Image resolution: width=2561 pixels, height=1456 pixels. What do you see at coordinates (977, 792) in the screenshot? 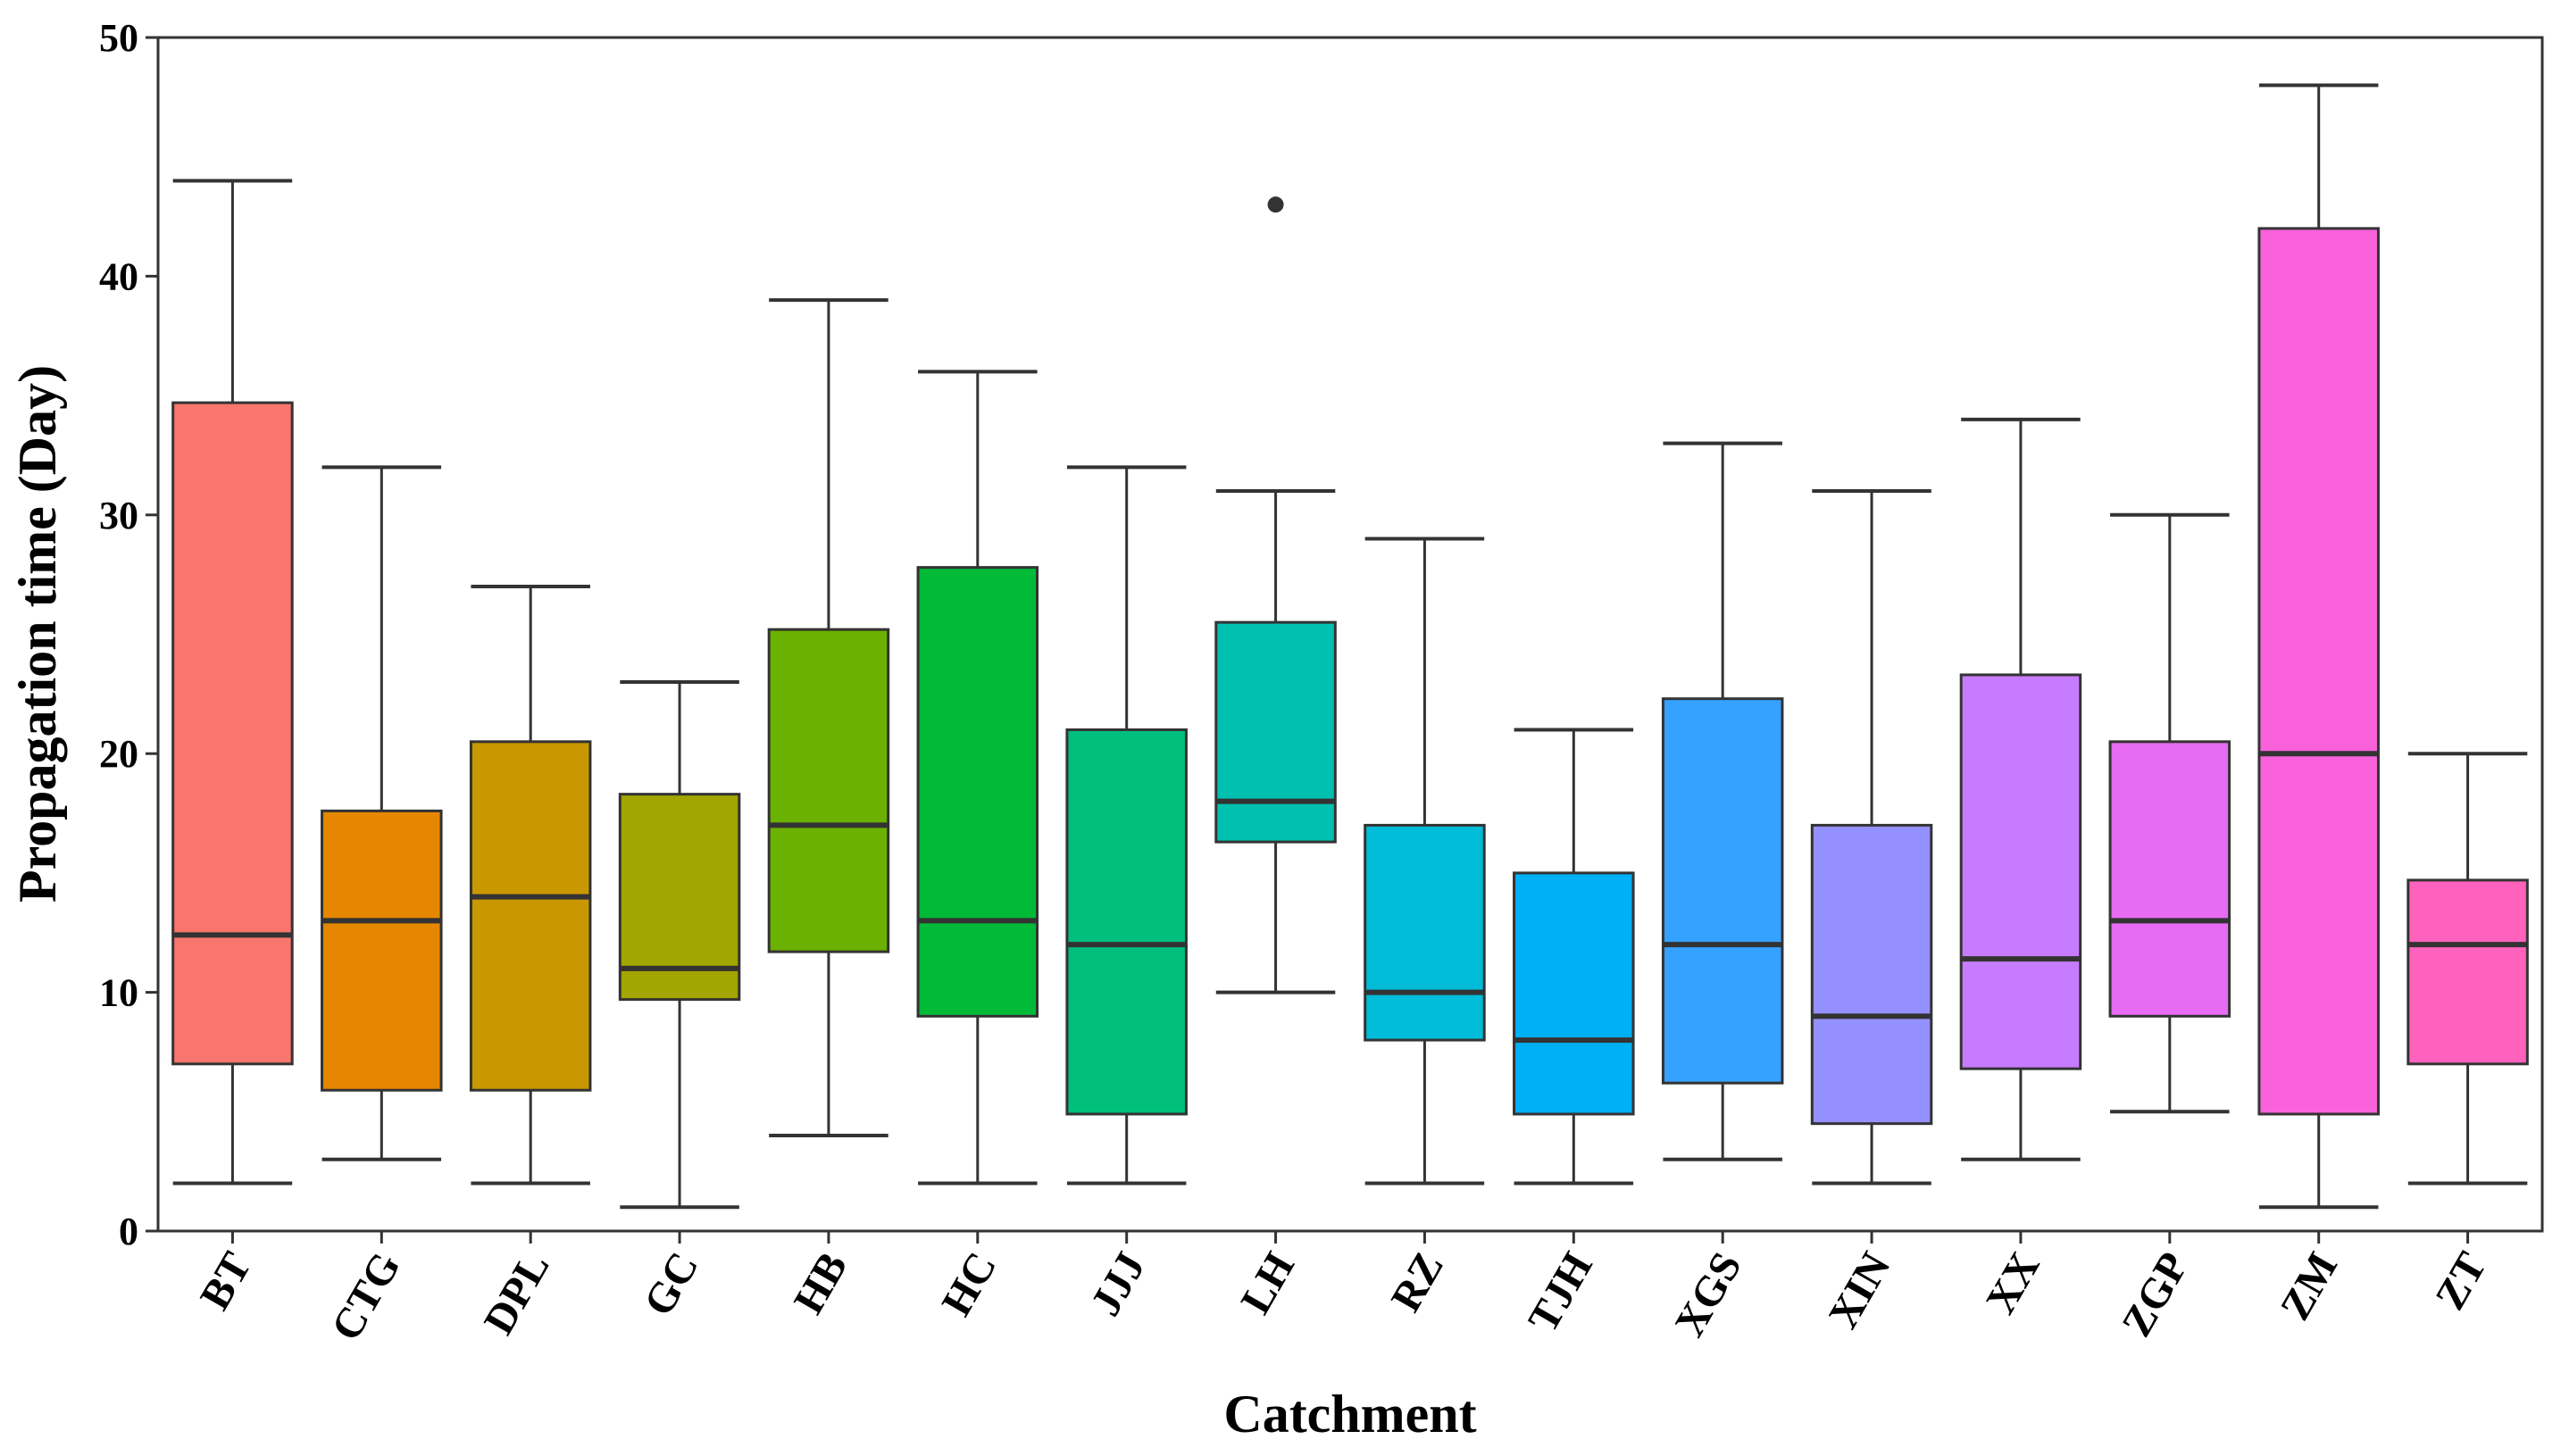
I see `iqr-box-hc` at bounding box center [977, 792].